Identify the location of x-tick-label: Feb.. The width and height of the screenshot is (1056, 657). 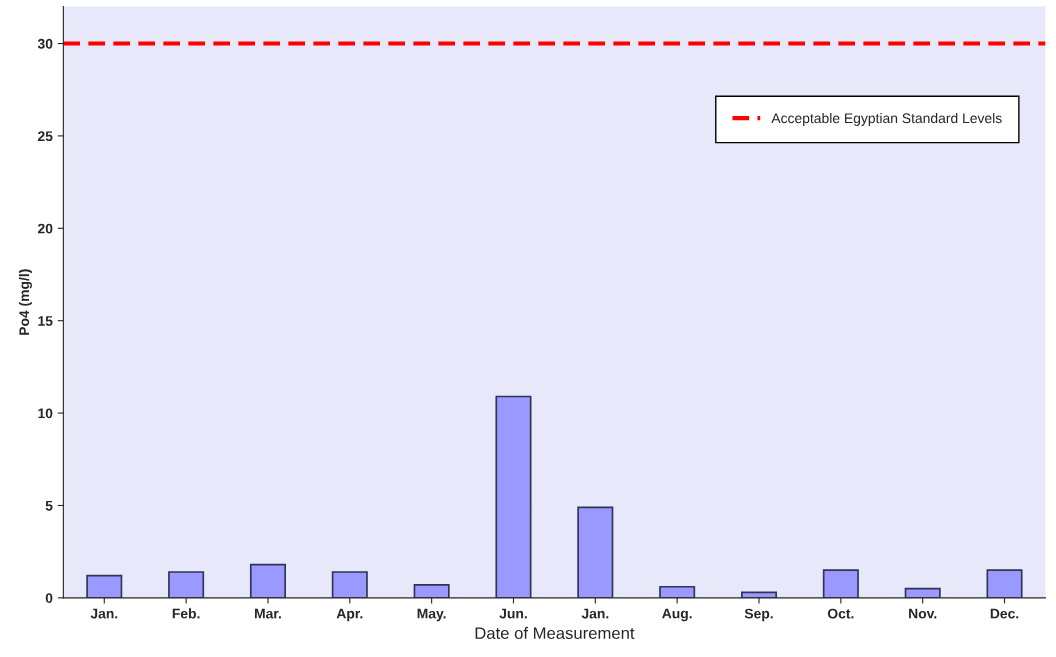
(186, 613).